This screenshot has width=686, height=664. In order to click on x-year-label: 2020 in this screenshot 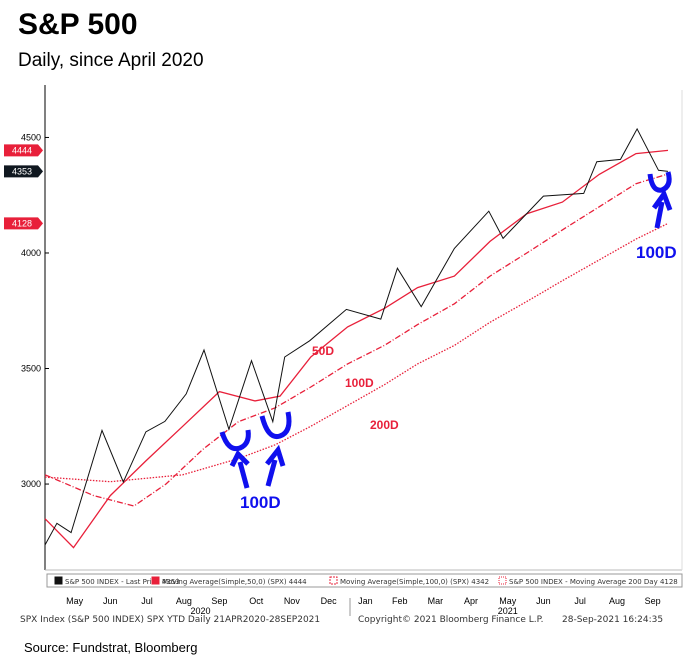, I will do `click(200, 611)`.